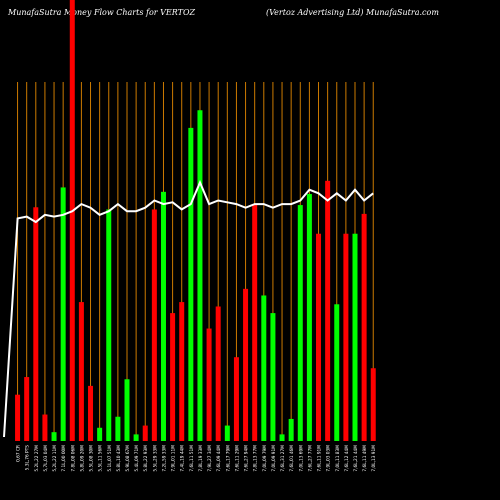 This screenshot has width=500, height=500. What do you see at coordinates (73, 458) in the screenshot?
I see `x-tick-label: 7.8L,08 06M` at bounding box center [73, 458].